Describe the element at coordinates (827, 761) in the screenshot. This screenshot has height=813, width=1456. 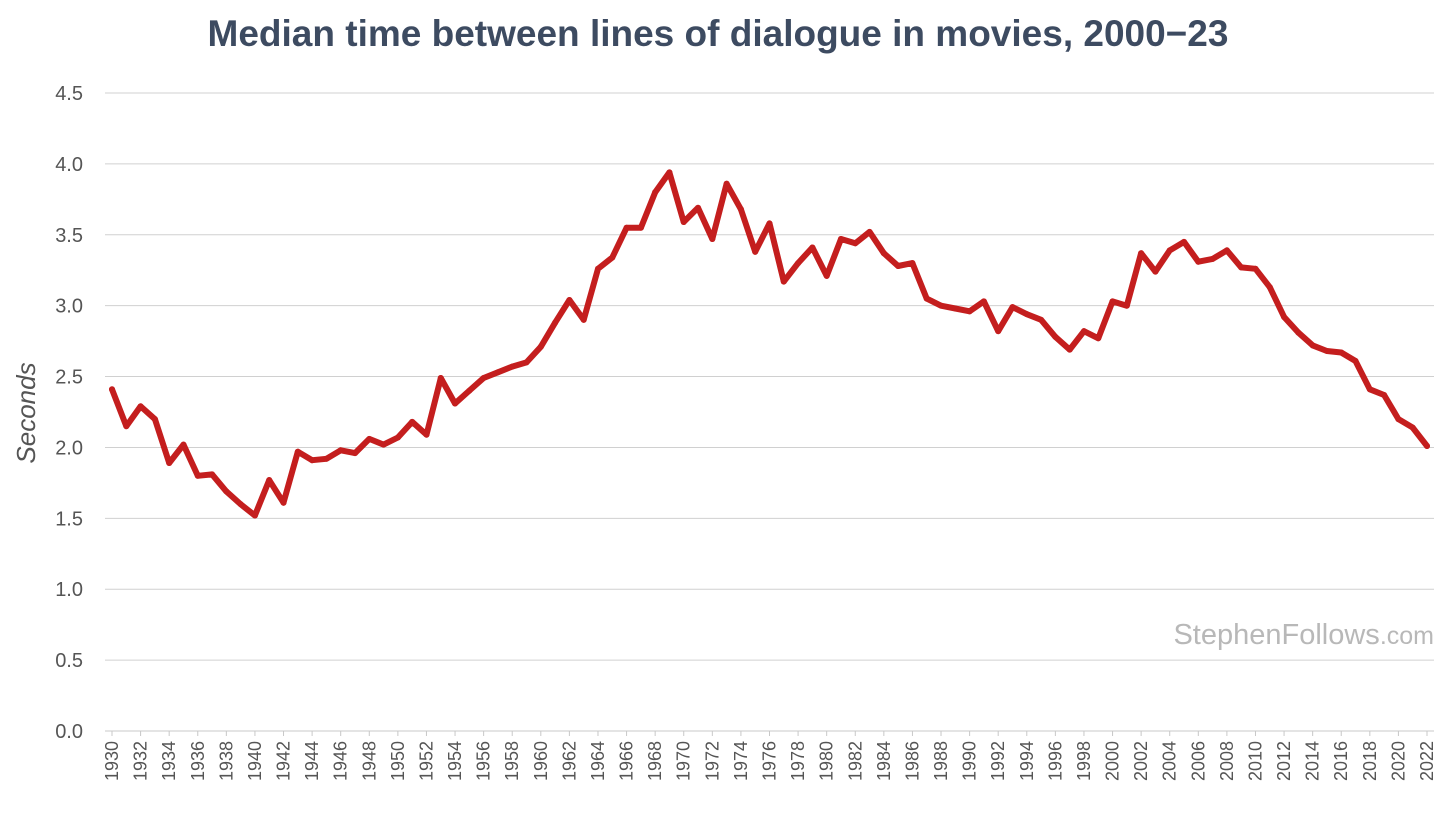
I see `x-tick-label: 1980` at that location.